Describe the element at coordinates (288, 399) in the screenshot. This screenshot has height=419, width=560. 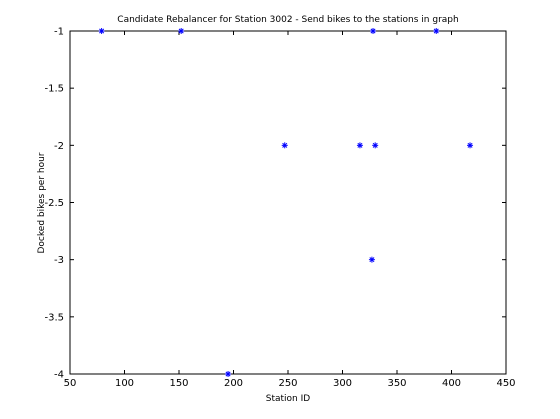
I see `x-axis-label: Station ID` at that location.